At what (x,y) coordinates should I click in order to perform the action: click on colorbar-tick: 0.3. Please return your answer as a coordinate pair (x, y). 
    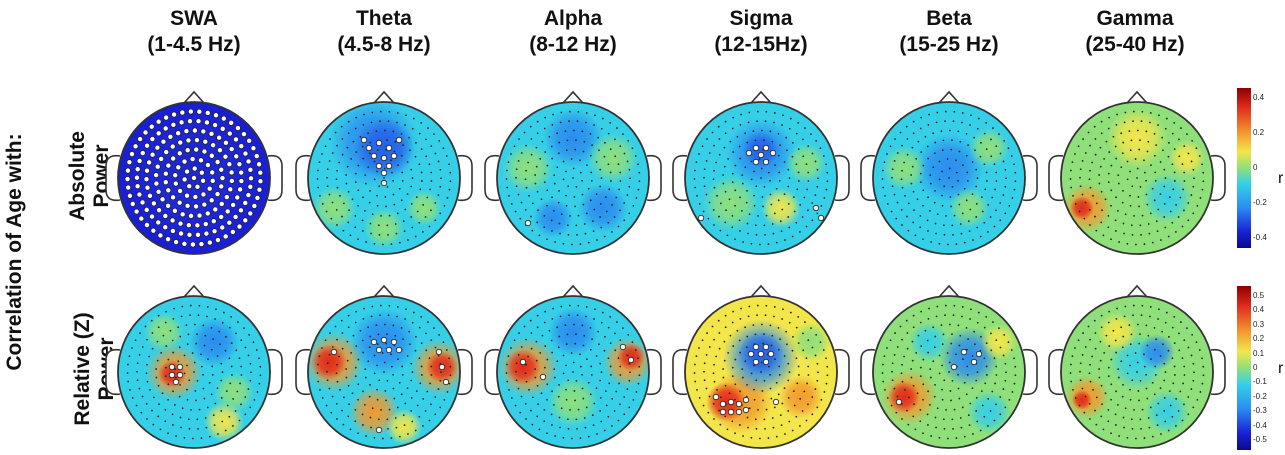
    Looking at the image, I should click on (1259, 324).